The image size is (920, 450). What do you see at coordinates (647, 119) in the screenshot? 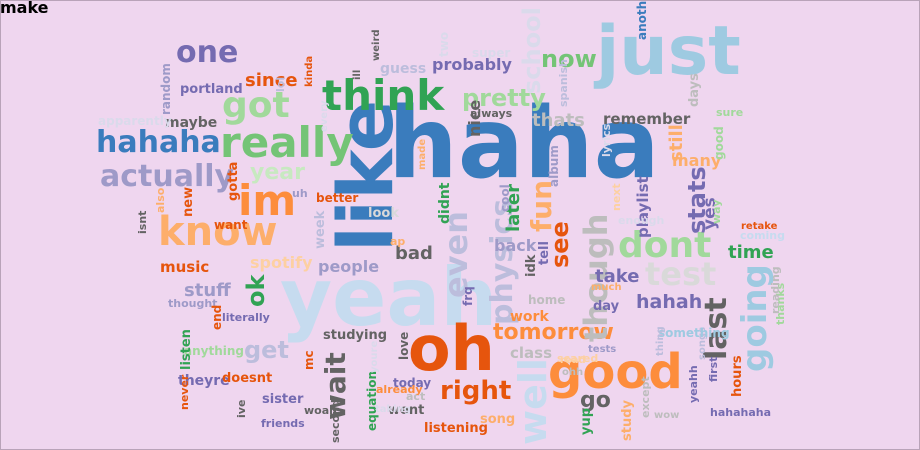
I see `word: remember` at bounding box center [647, 119].